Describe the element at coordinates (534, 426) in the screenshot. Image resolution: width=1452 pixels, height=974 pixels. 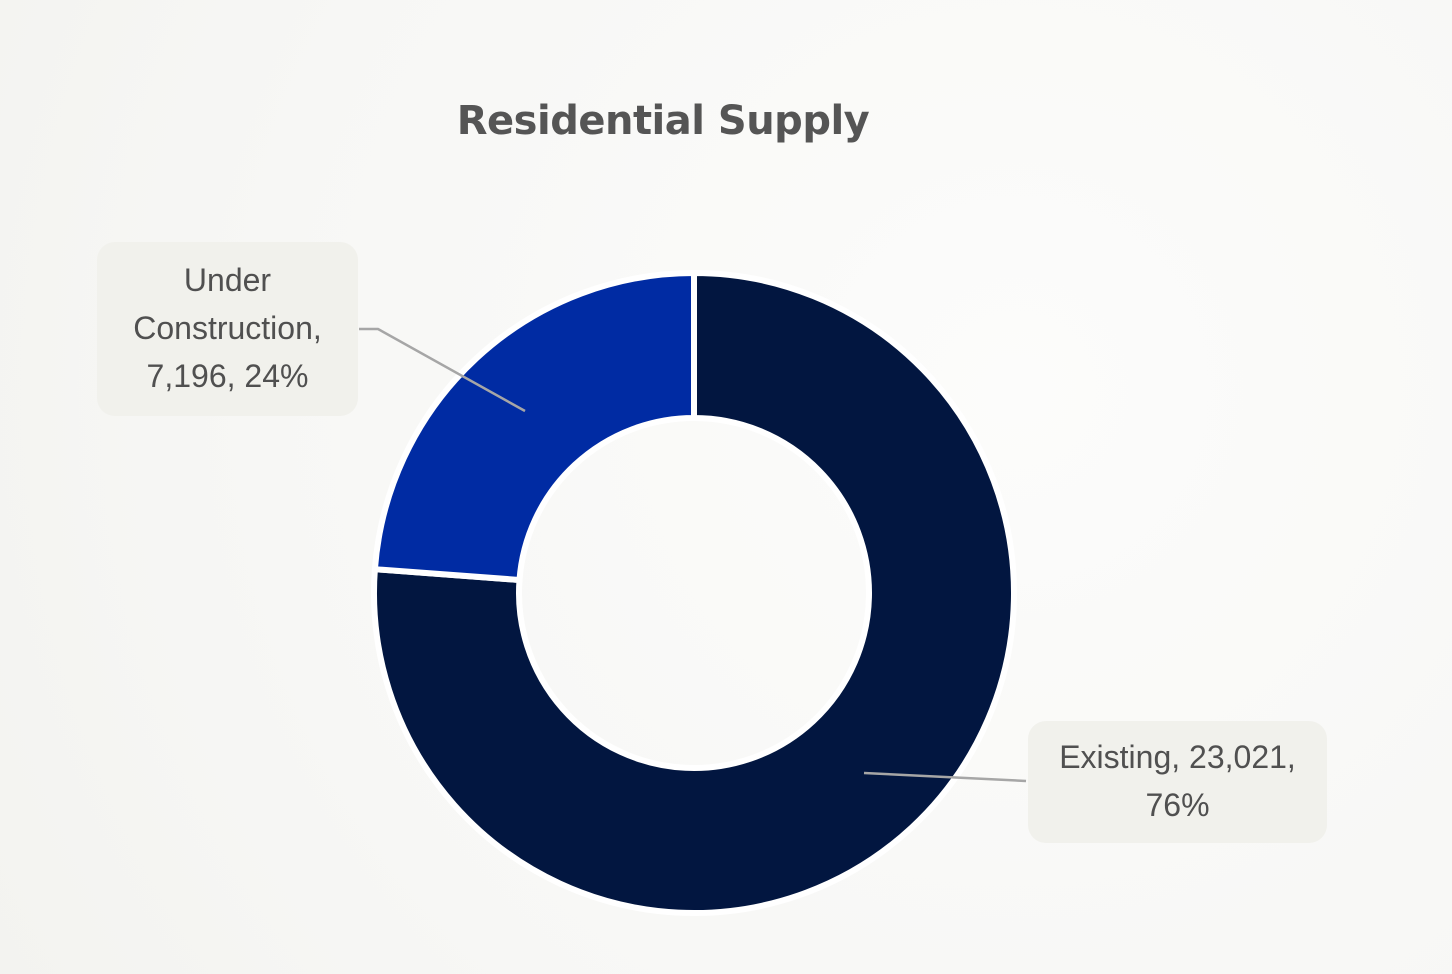
I see `slice-under-construction` at that location.